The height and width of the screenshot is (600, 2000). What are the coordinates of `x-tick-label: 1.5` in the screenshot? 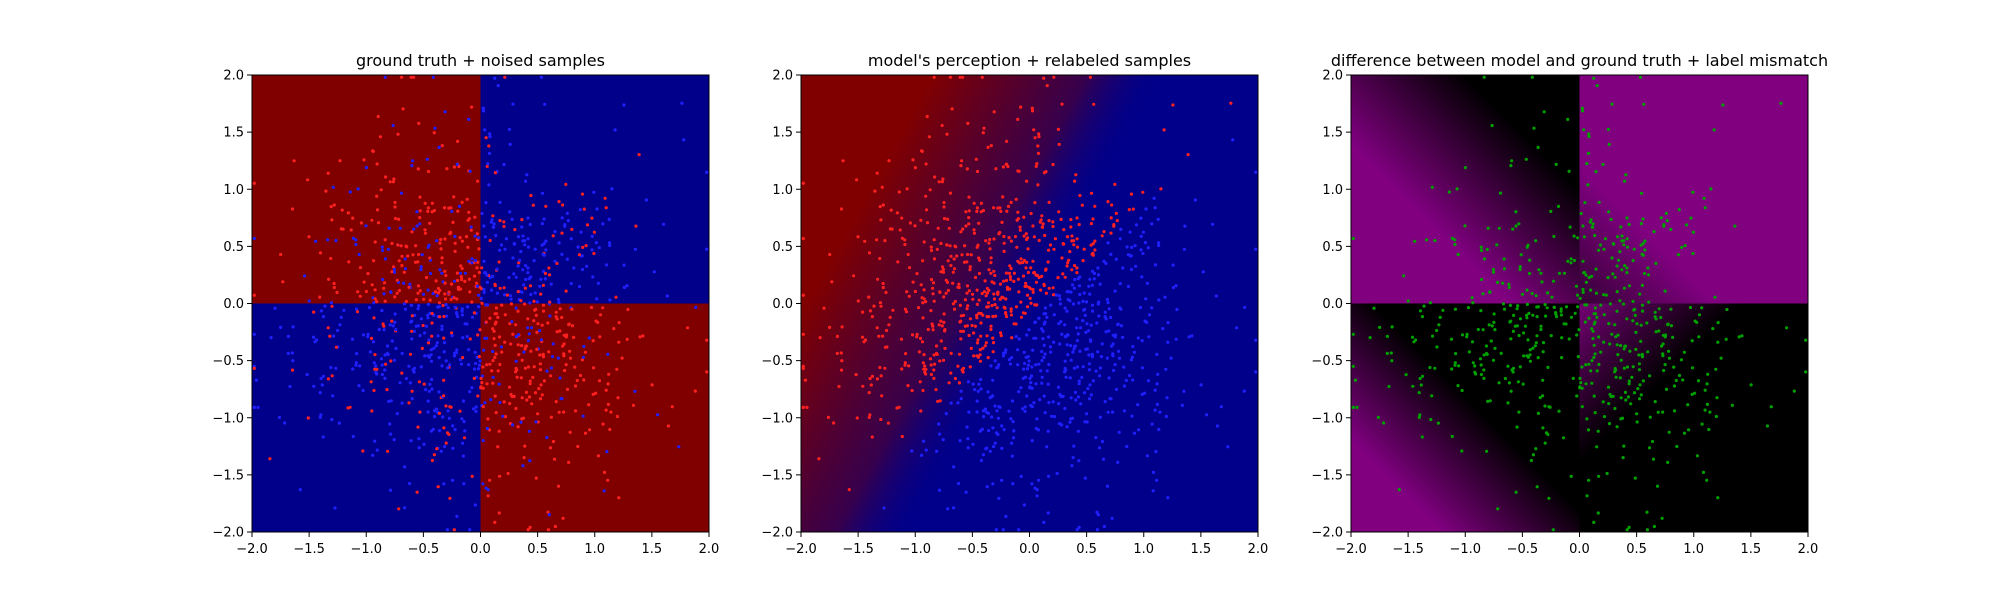 It's located at (1751, 549).